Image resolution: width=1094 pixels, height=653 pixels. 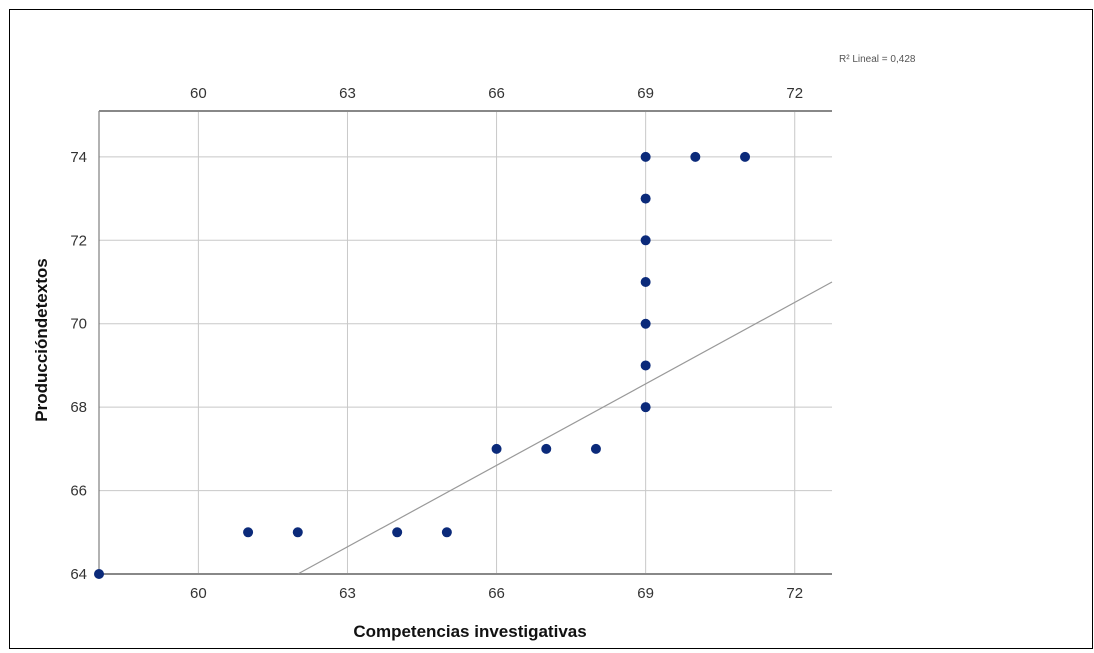 What do you see at coordinates (496, 593) in the screenshot?
I see `x-tick-label: 66` at bounding box center [496, 593].